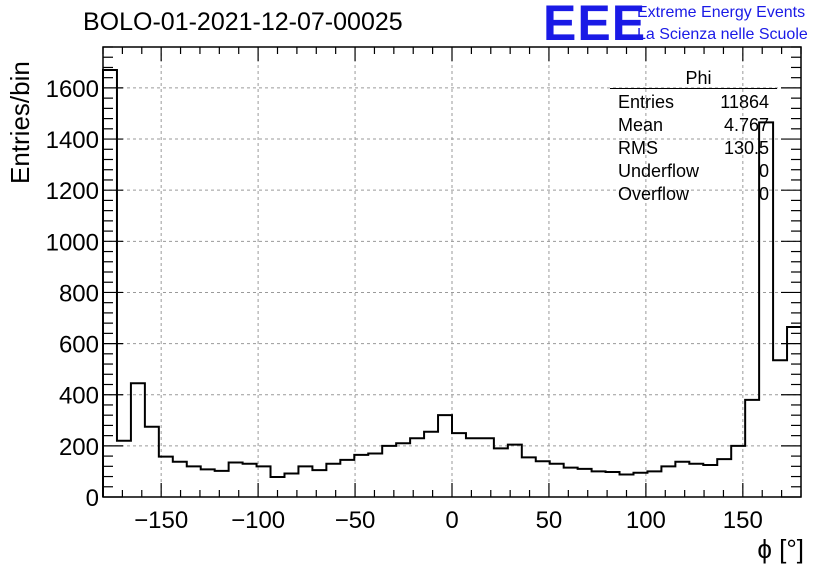  I want to click on x-tick-label: −100, so click(258, 520).